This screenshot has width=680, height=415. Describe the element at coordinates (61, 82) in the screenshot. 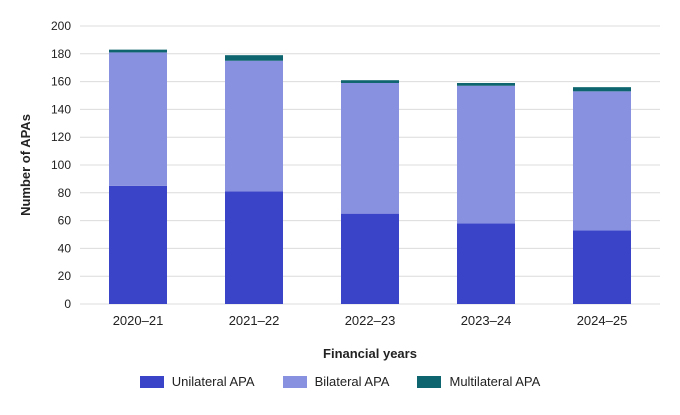

I see `y-tick-label: 160` at that location.